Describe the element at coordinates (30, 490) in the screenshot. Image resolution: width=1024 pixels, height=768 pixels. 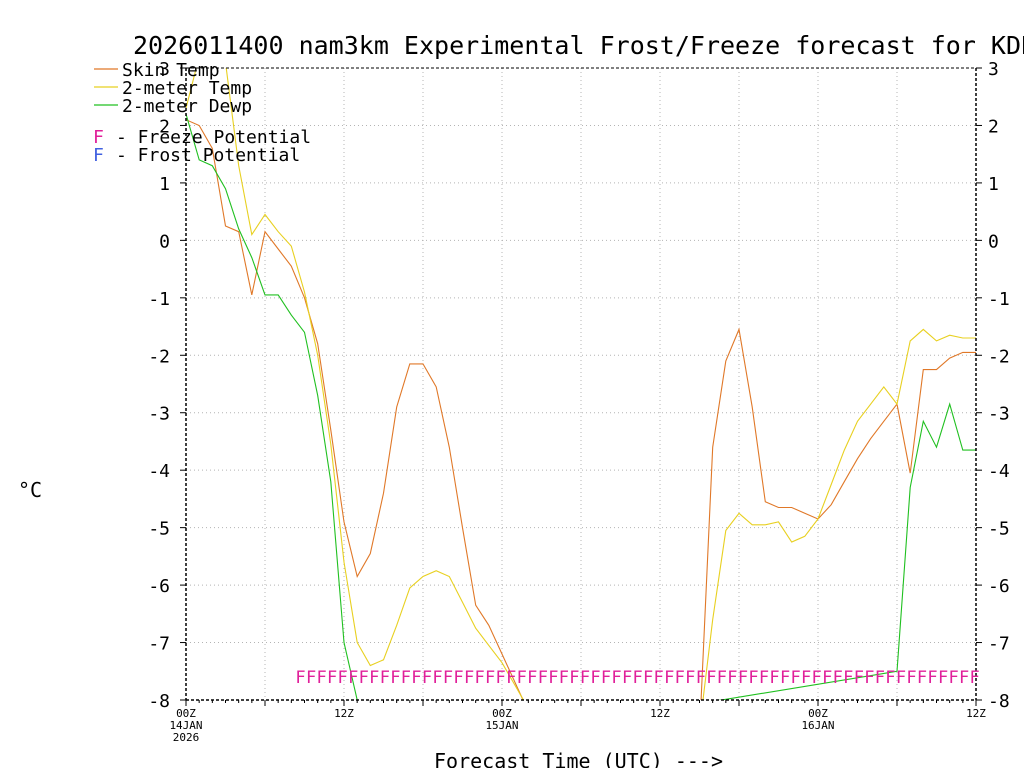
I see `y-axis-label: °C` at that location.